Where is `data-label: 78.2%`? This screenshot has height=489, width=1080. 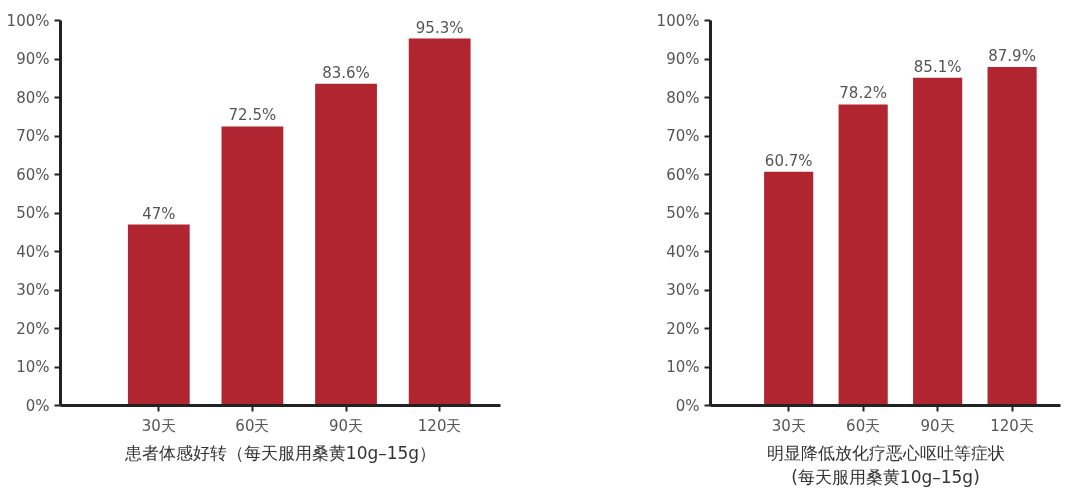 data-label: 78.2% is located at coordinates (863, 93).